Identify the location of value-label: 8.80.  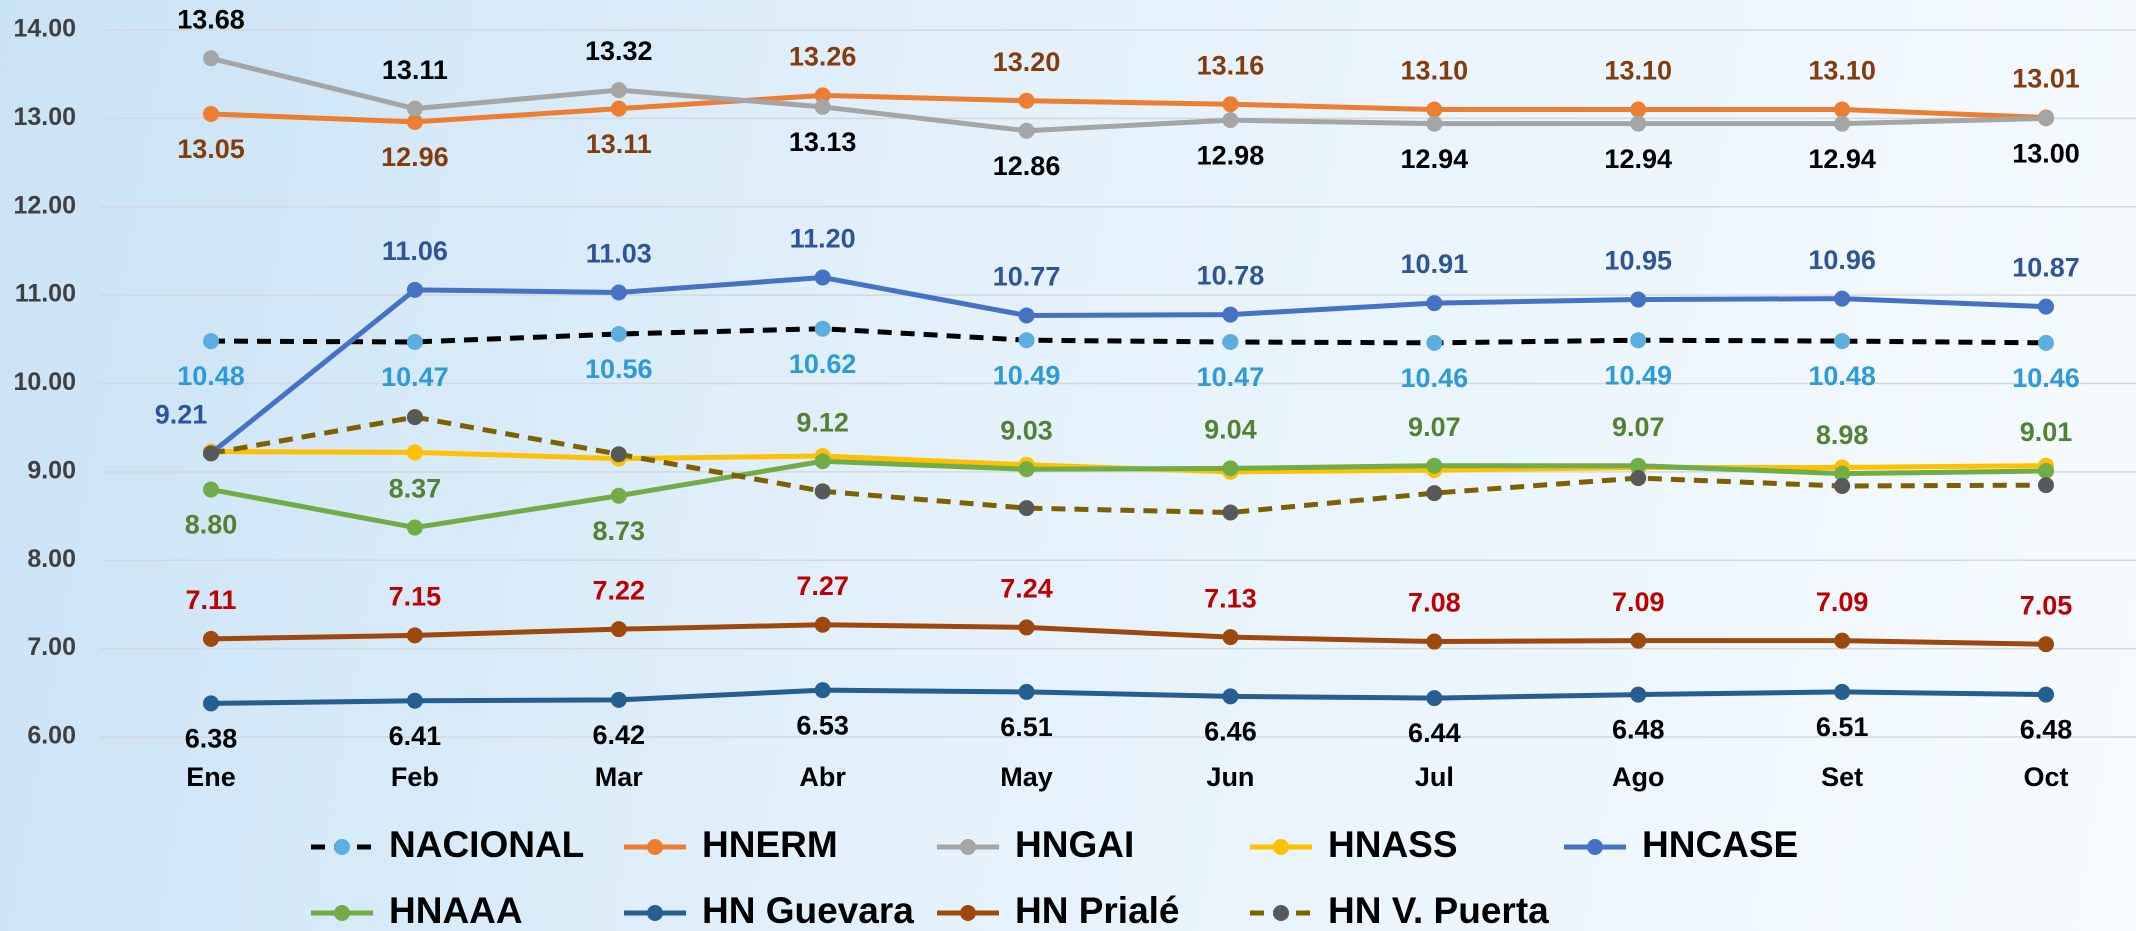
(211, 525).